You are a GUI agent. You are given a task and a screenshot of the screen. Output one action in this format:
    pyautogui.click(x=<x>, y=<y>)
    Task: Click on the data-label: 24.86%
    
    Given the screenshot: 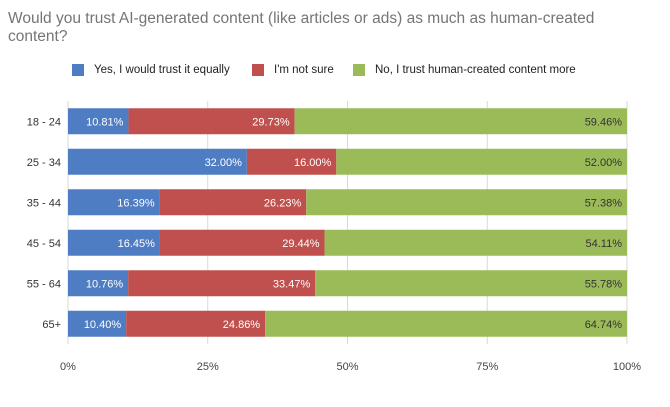 What is the action you would take?
    pyautogui.click(x=242, y=325)
    